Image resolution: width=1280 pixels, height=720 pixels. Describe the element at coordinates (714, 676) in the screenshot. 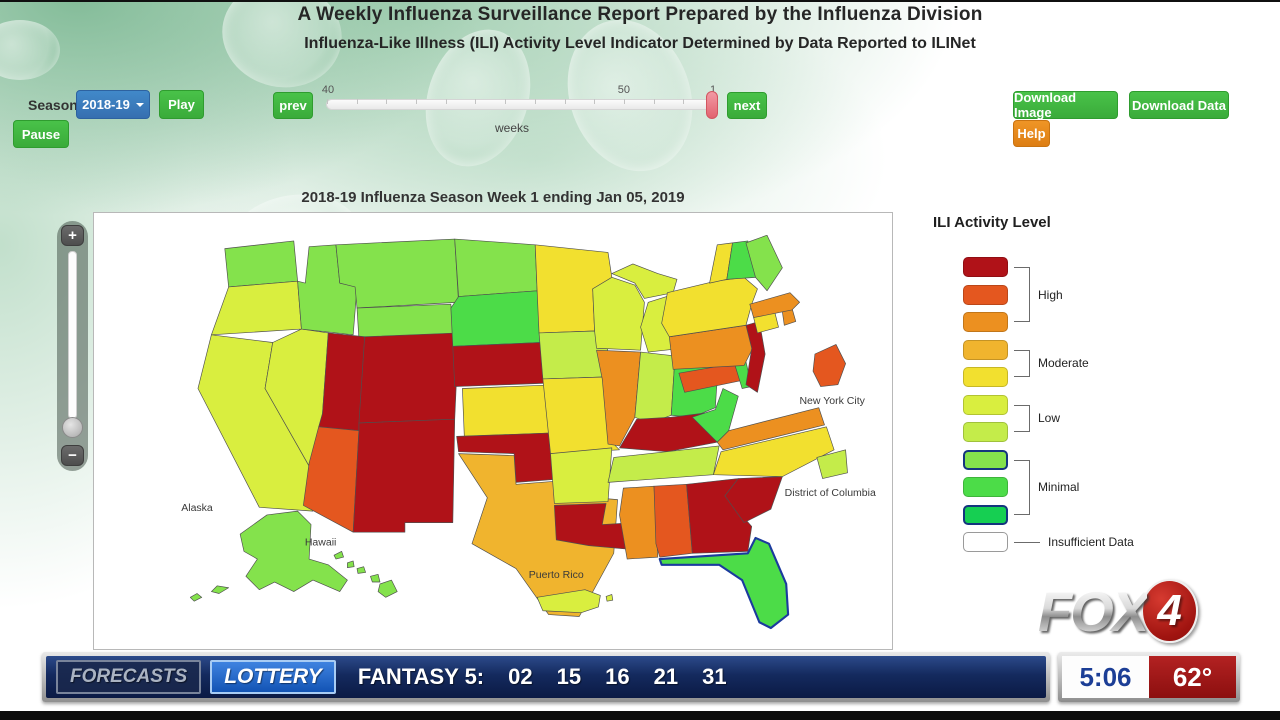

I see `lottery-number: 31` at that location.